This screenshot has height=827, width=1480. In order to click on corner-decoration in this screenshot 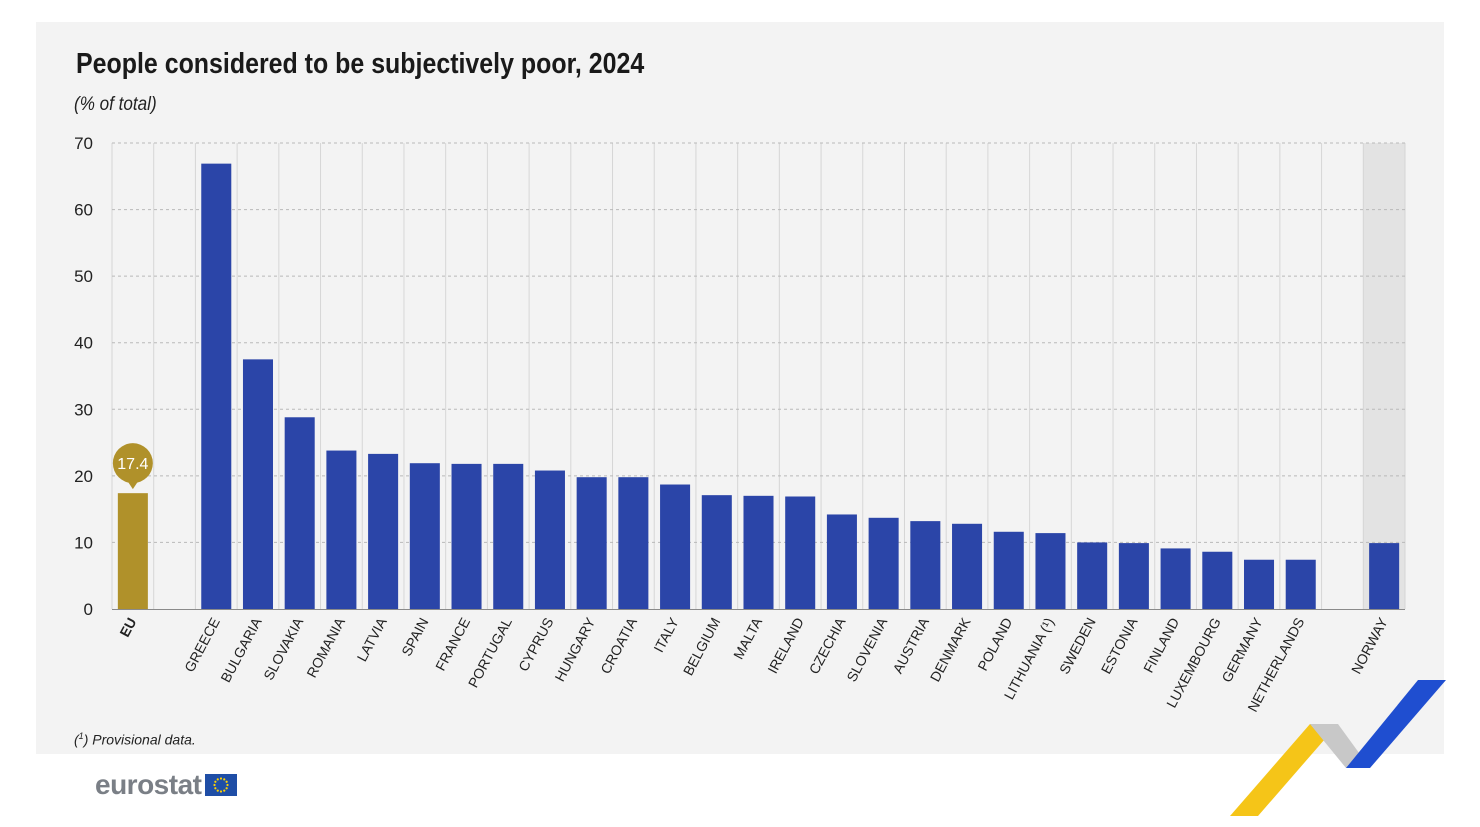, I will do `click(1338, 748)`.